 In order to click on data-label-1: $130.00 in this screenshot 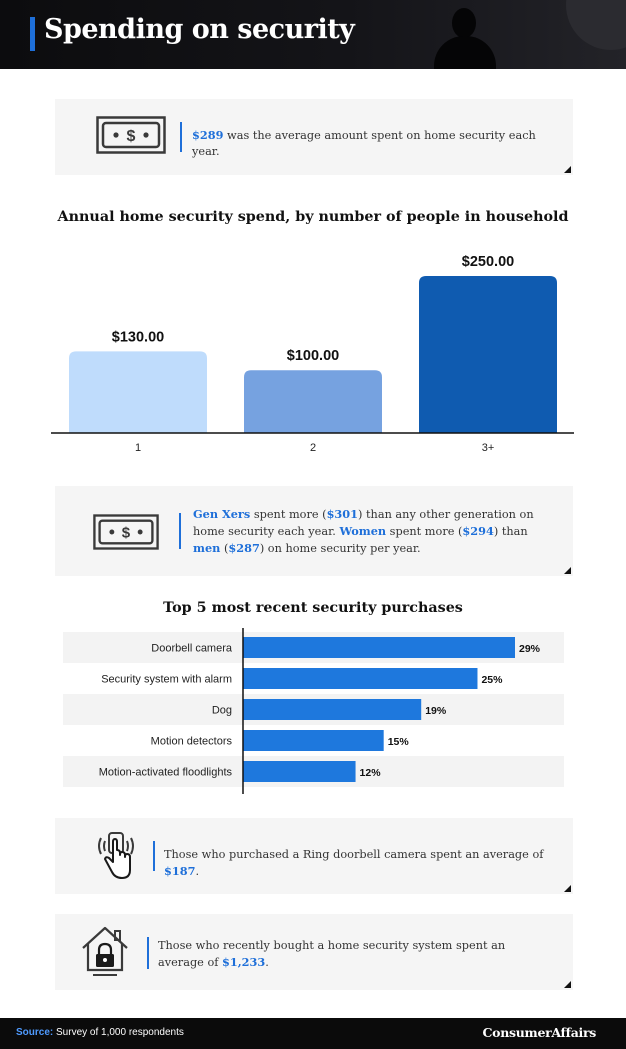, I will do `click(138, 337)`.